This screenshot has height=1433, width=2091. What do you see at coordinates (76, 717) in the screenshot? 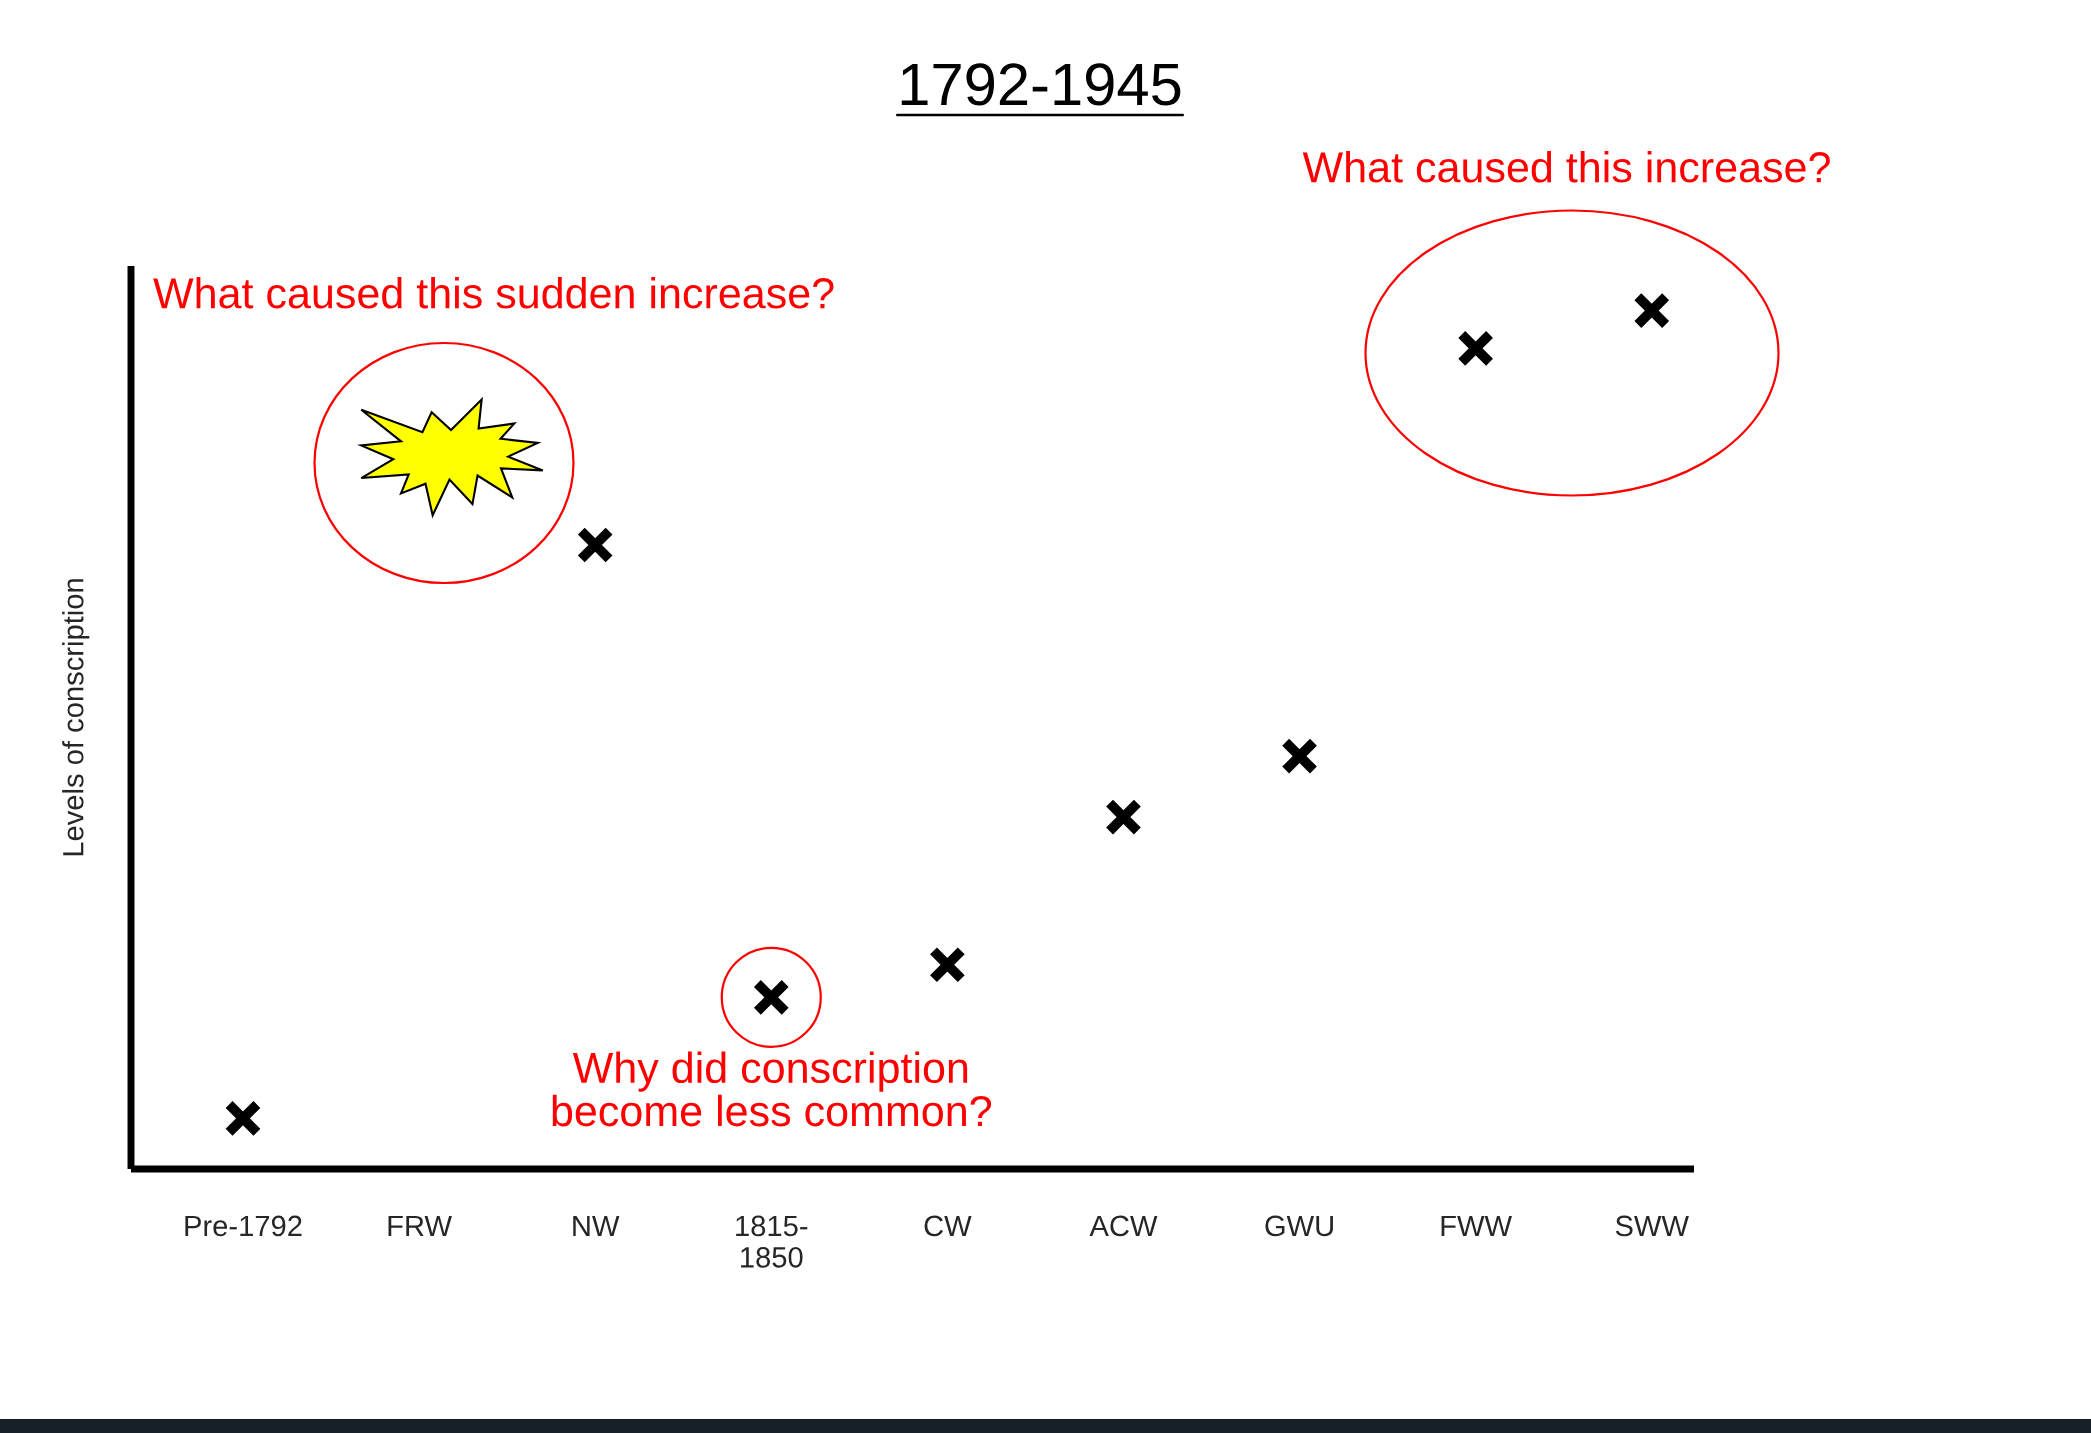
I see `y-axis-title: Levels of conscription` at bounding box center [76, 717].